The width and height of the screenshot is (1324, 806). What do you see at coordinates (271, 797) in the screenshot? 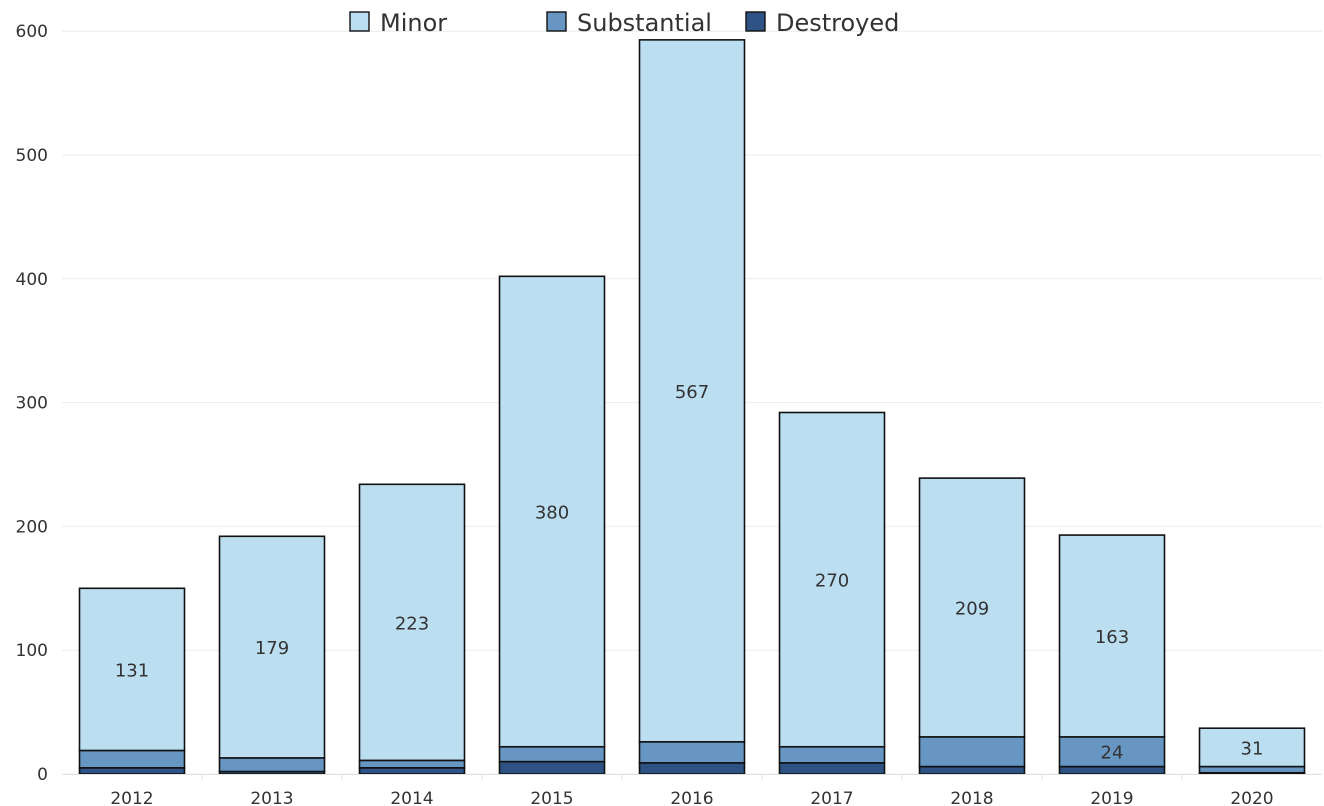
I see `x-tick-label: 2013` at bounding box center [271, 797].